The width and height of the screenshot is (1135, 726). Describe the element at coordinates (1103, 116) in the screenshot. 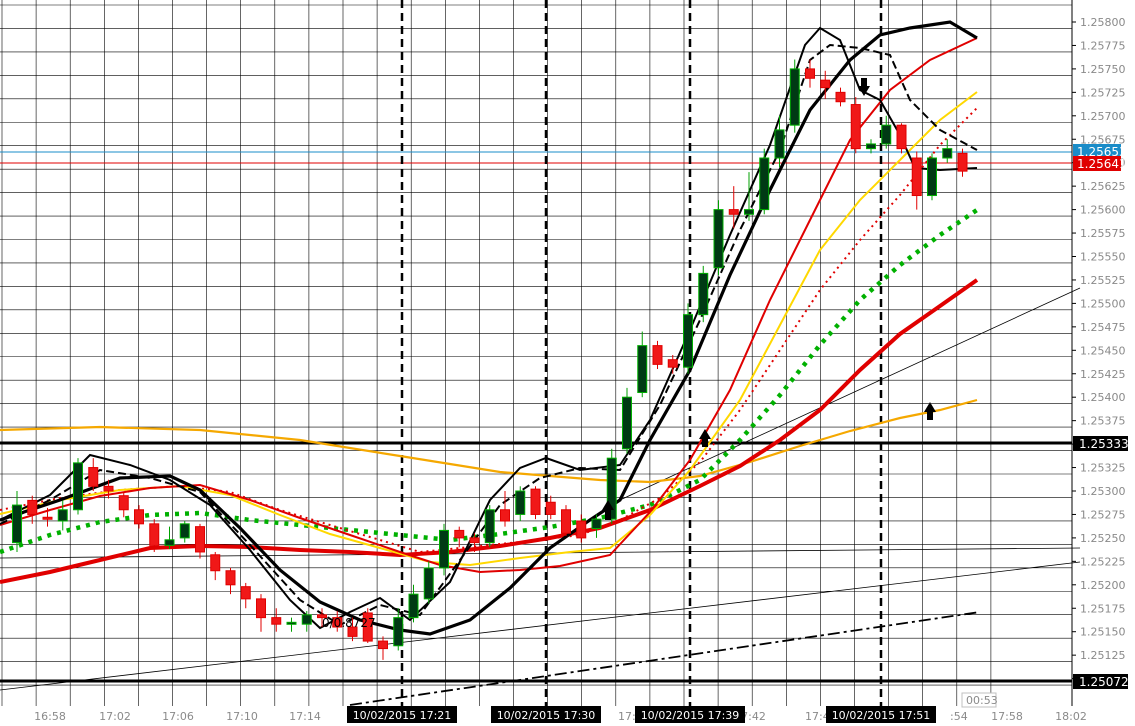

I see `y-tick-label: 1.25700` at that location.